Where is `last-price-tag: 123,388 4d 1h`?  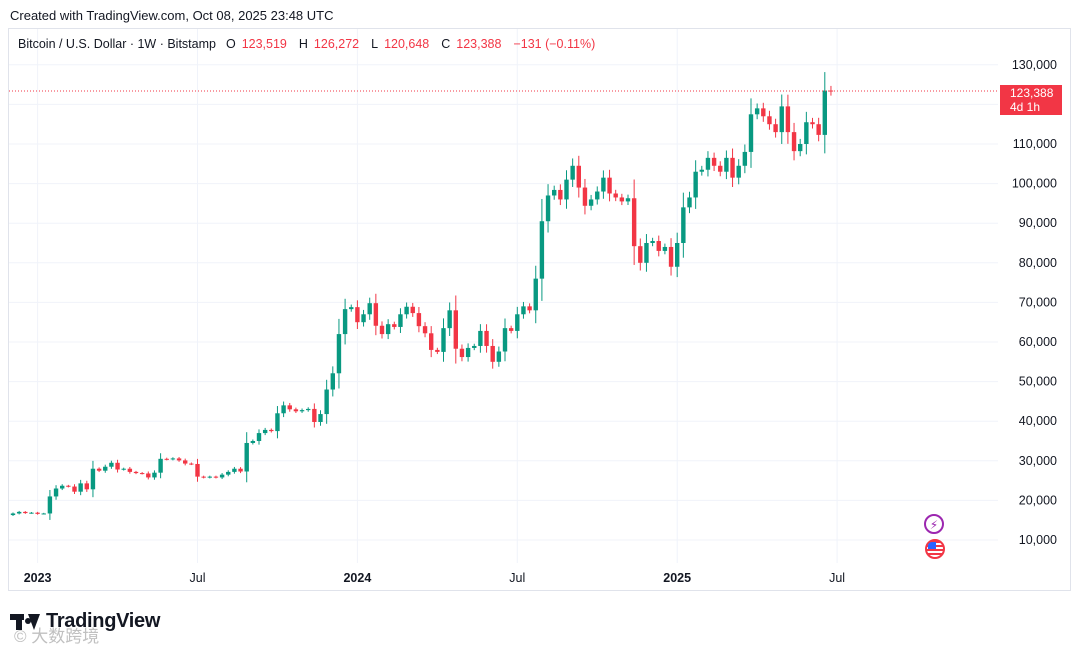
last-price-tag: 123,388 4d 1h is located at coordinates (1031, 100).